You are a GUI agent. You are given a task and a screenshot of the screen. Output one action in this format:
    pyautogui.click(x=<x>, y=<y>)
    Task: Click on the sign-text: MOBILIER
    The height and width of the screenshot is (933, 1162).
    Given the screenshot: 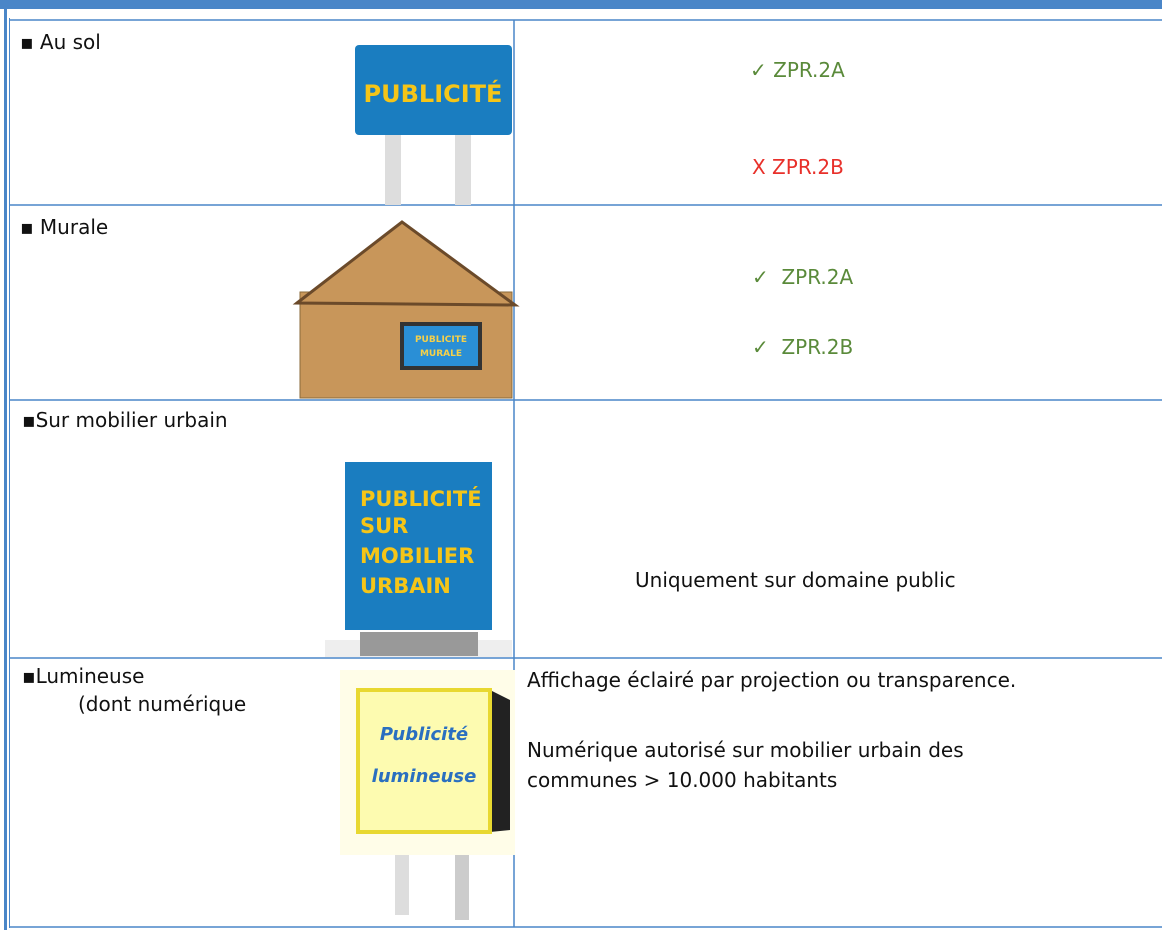 What is the action you would take?
    pyautogui.click(x=417, y=556)
    